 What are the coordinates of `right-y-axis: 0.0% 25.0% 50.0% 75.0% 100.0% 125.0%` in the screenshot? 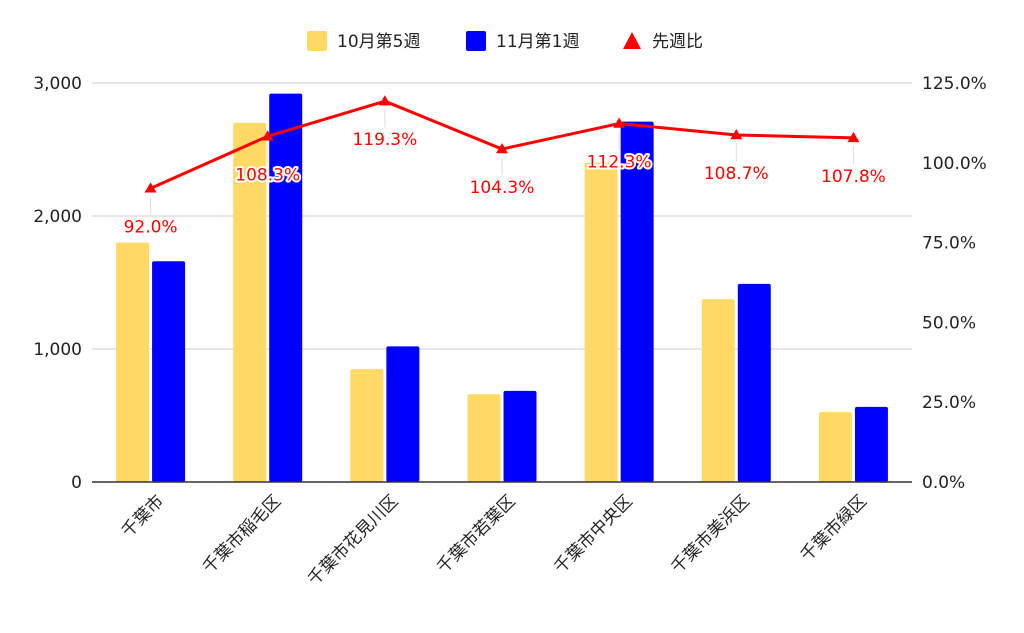 It's located at (954, 283).